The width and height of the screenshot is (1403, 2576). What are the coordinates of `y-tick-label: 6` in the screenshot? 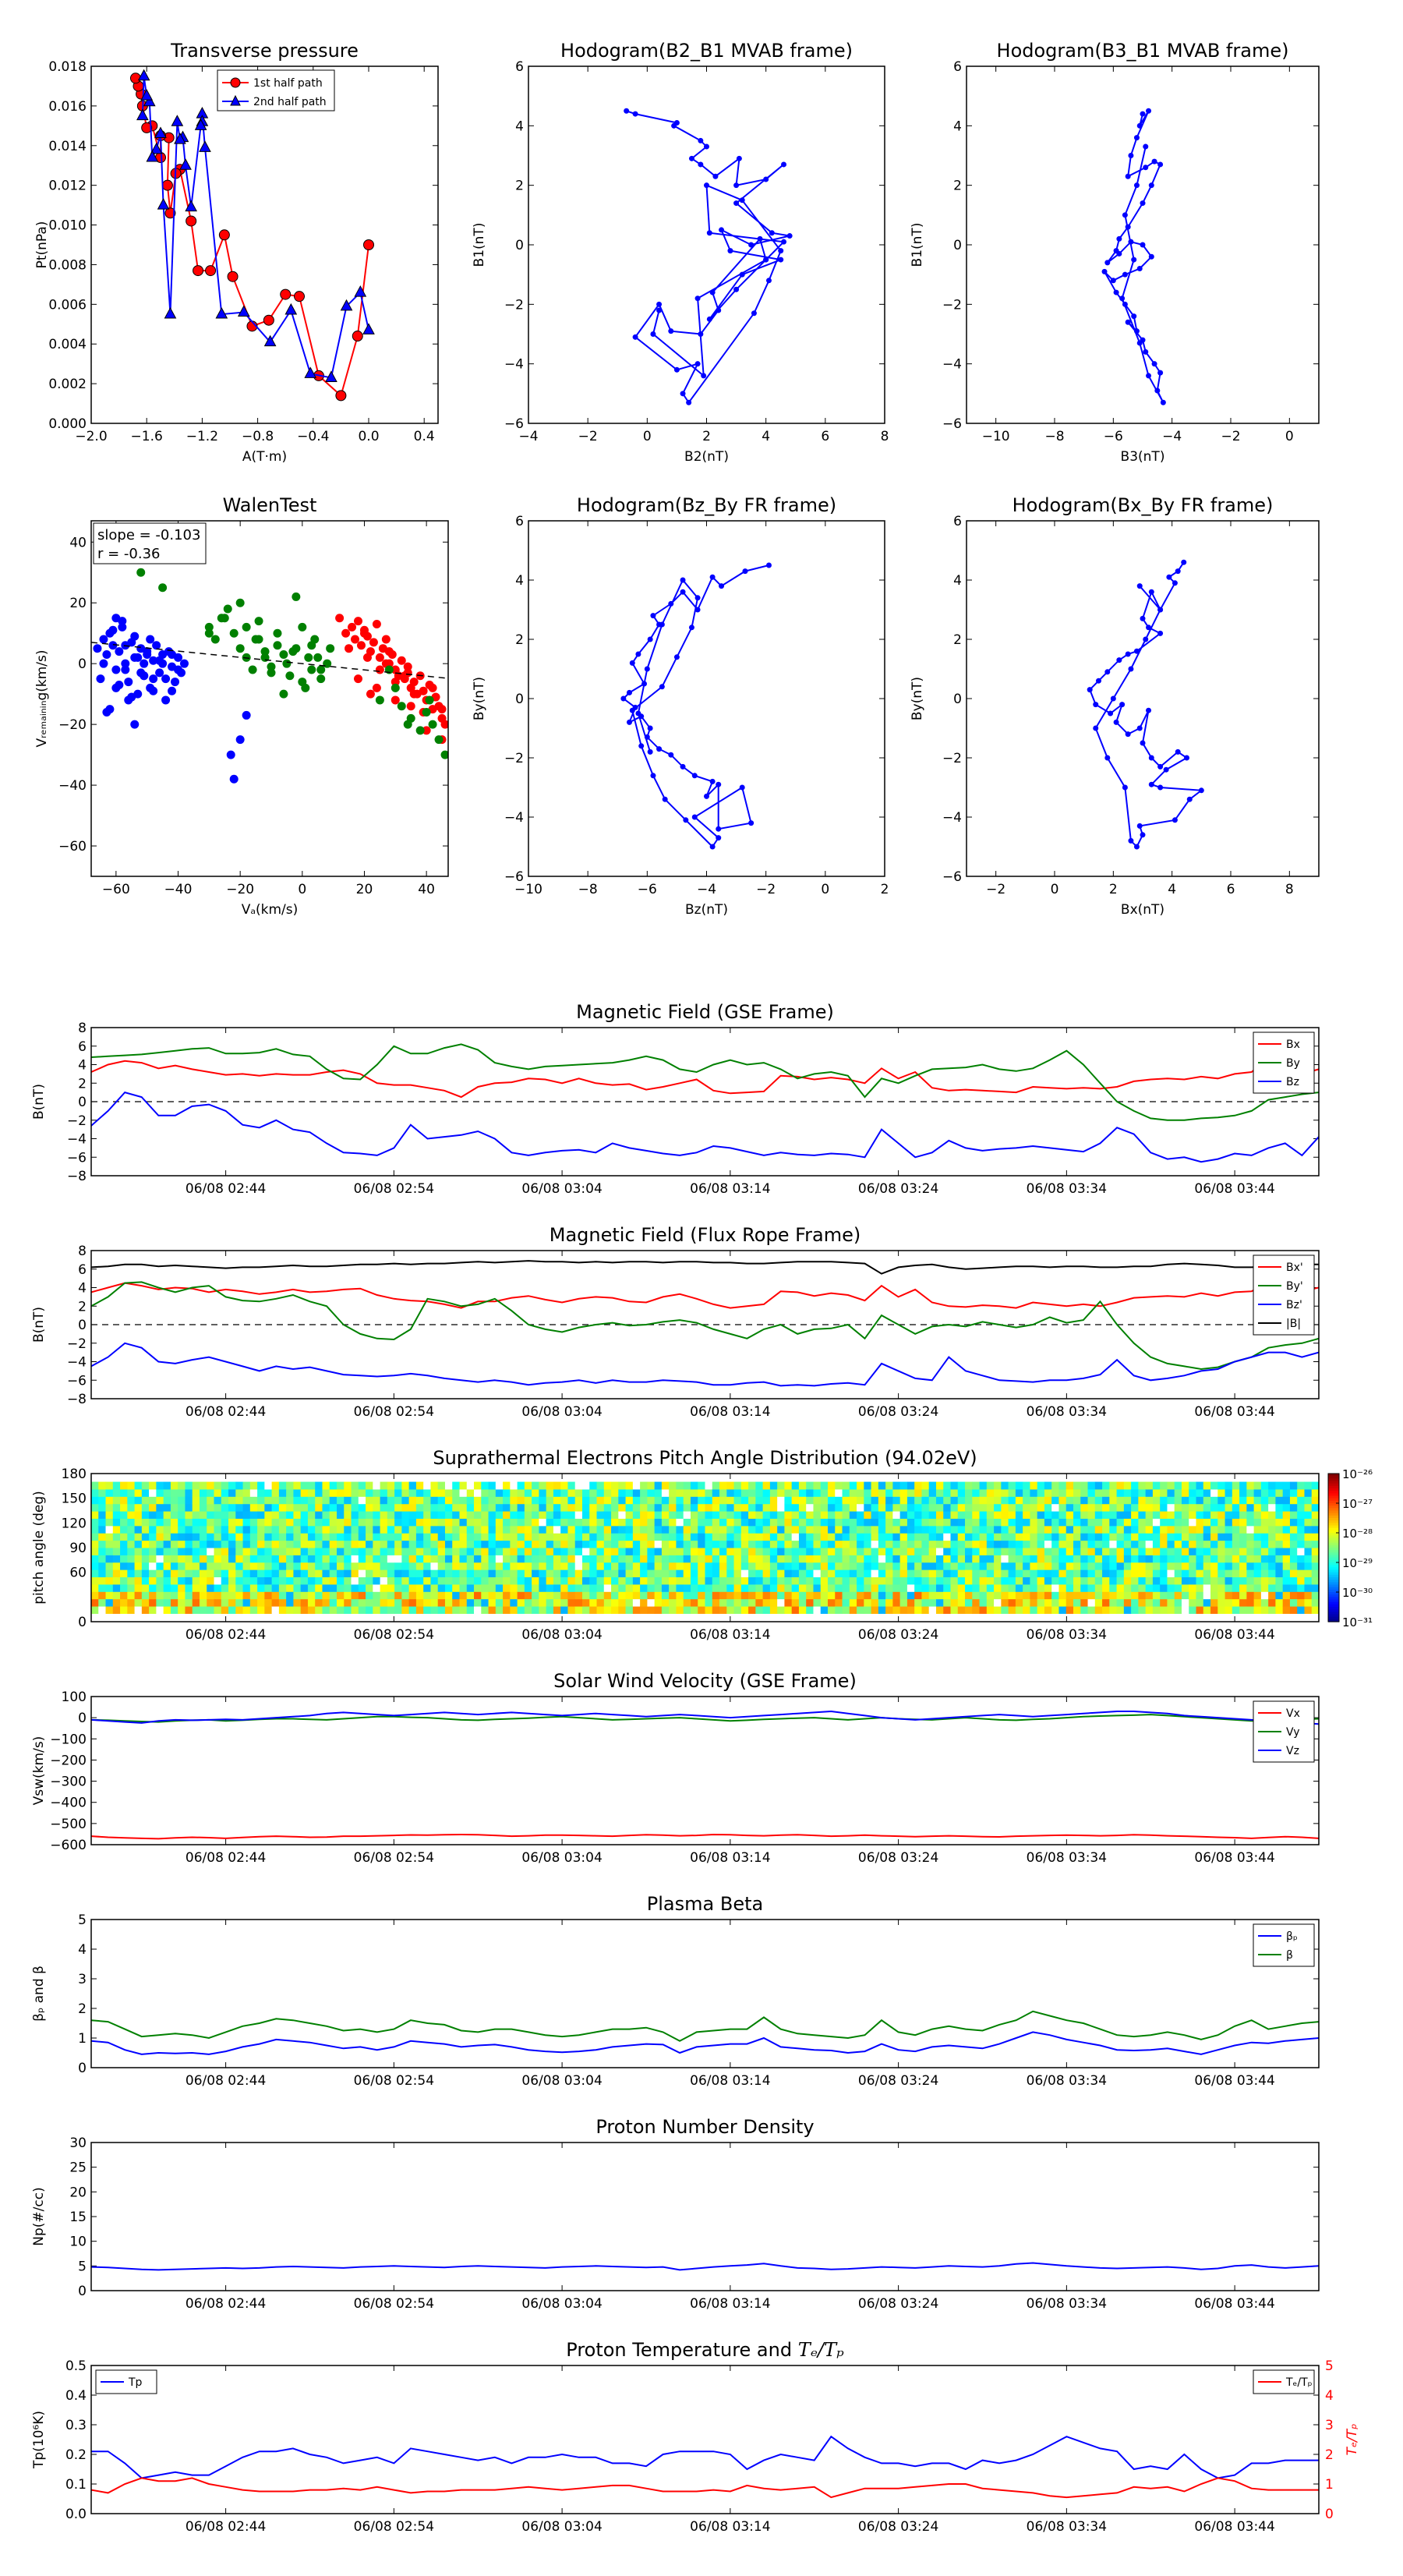 It's located at (958, 521).